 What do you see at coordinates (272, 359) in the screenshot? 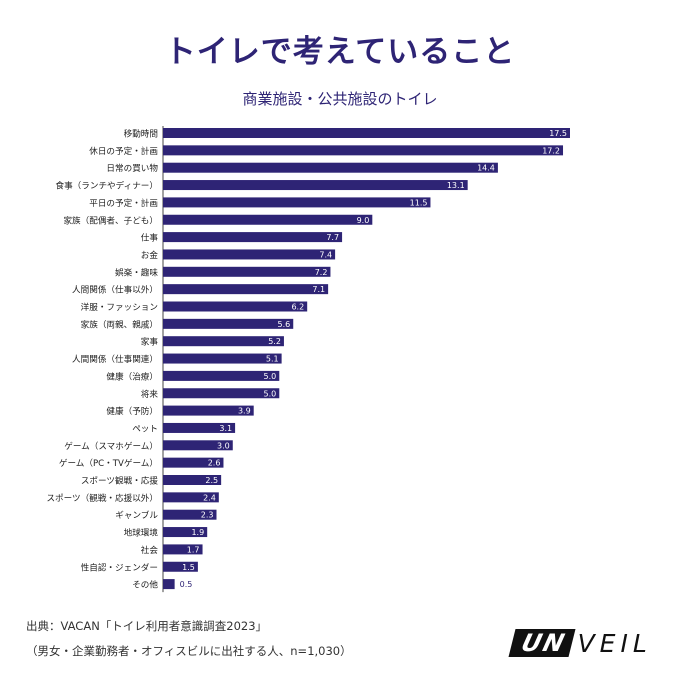
I see `value-label: 5.1` at bounding box center [272, 359].